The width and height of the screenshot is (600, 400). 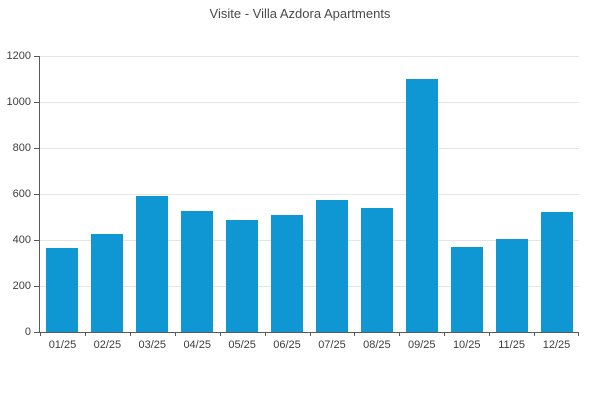 What do you see at coordinates (377, 345) in the screenshot?
I see `x-axis-tick-label: 08/25` at bounding box center [377, 345].